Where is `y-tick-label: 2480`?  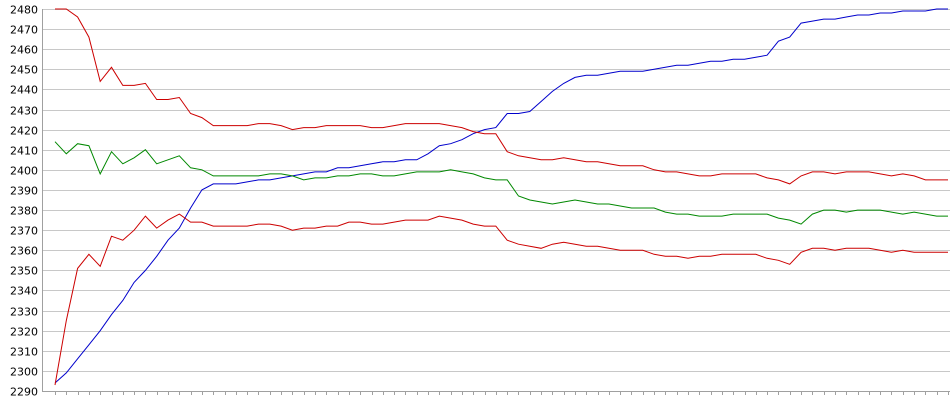
y-tick-label: 2480 is located at coordinates (24, 10).